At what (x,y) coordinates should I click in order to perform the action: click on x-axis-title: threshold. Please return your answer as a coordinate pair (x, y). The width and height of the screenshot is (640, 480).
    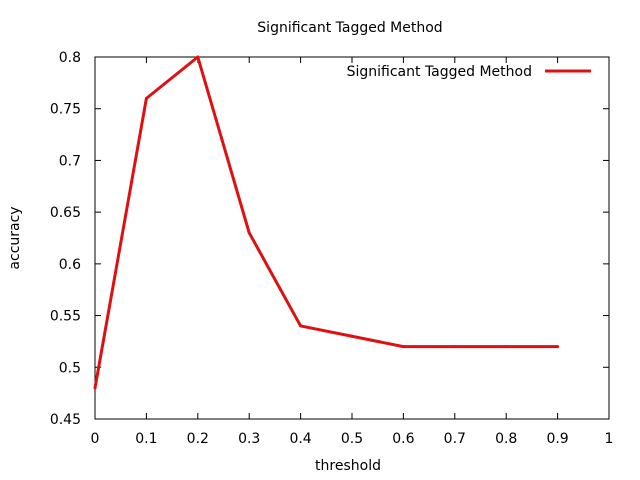
    Looking at the image, I should click on (348, 466).